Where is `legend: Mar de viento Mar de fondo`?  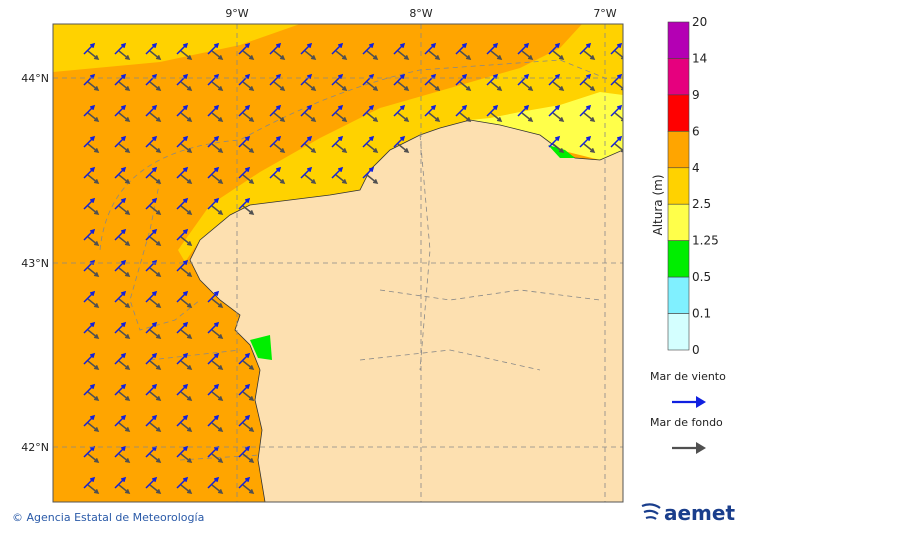
legend: Mar de viento Mar de fondo is located at coordinates (688, 412).